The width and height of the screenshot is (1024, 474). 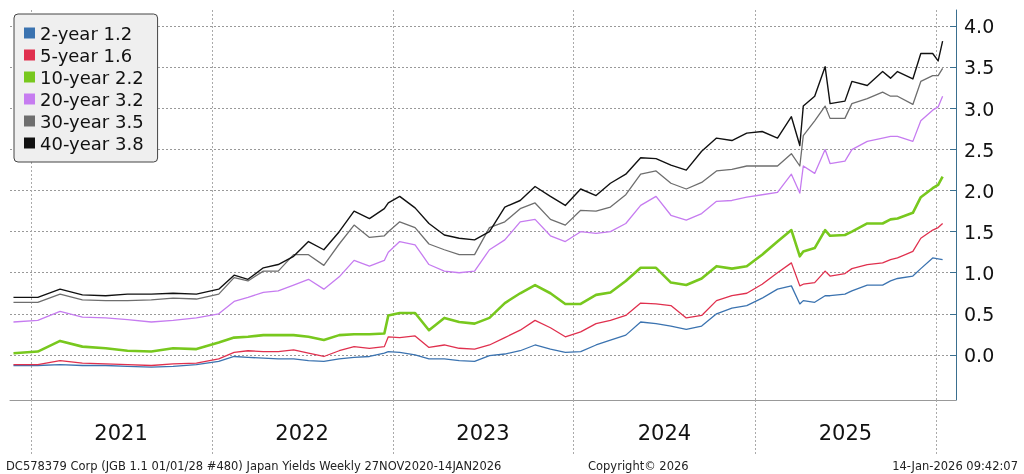 What do you see at coordinates (979, 190) in the screenshot?
I see `y-tick-label: 2.0` at bounding box center [979, 190].